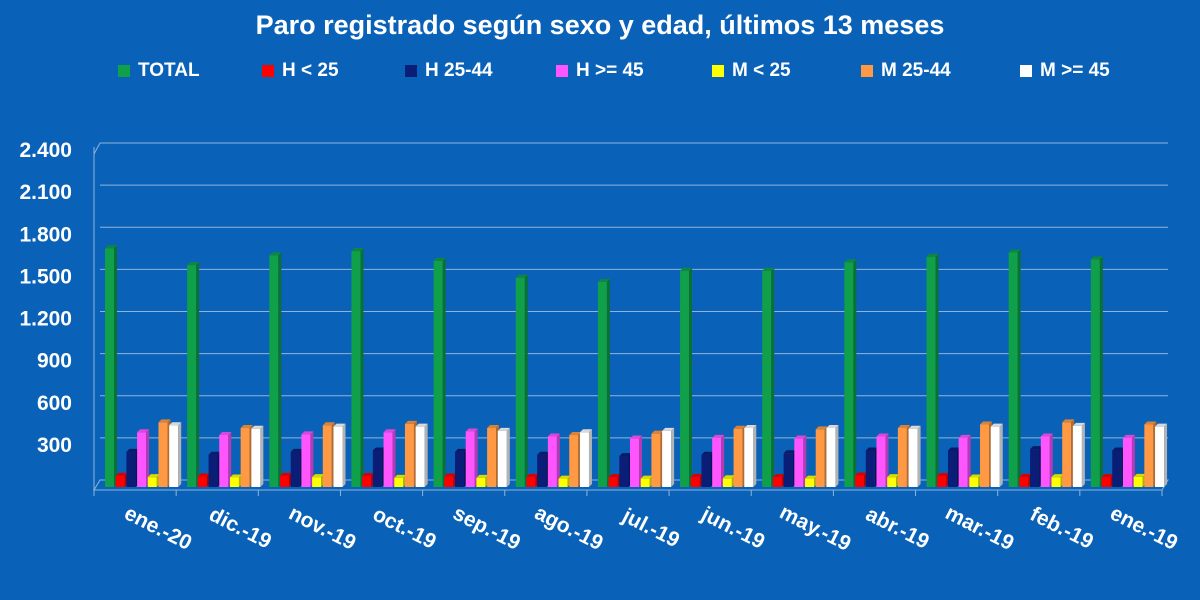  What do you see at coordinates (610, 70) in the screenshot?
I see `legend-label: H >= 45` at bounding box center [610, 70].